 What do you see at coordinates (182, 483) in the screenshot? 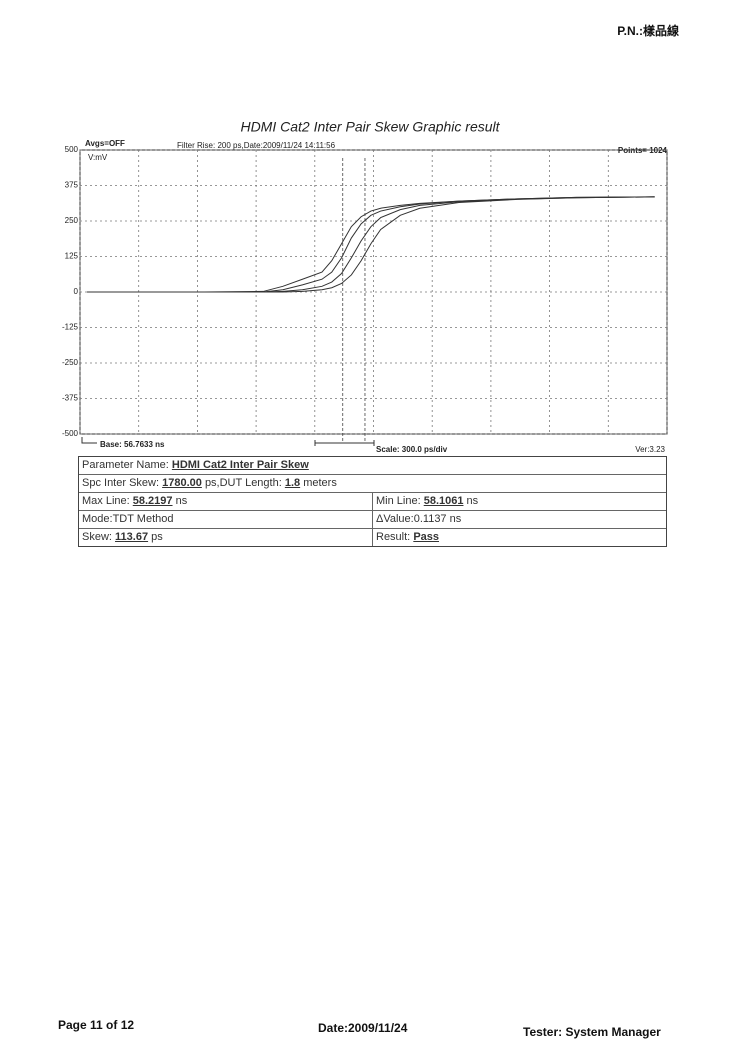
I see `value: 1780.00` at bounding box center [182, 483].